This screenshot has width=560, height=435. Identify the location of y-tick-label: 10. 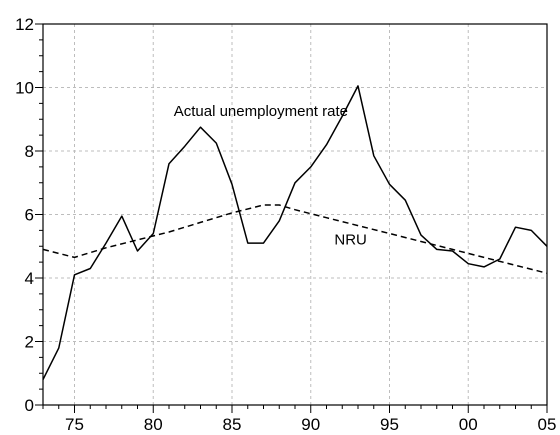
(24, 88).